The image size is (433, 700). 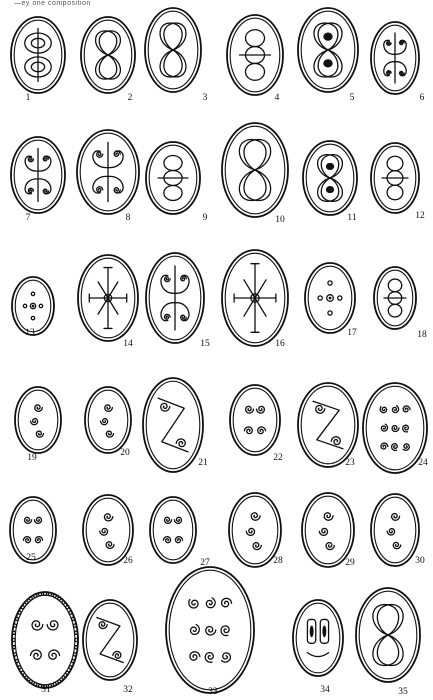 I want to click on seal-number: 12, so click(x=420, y=216).